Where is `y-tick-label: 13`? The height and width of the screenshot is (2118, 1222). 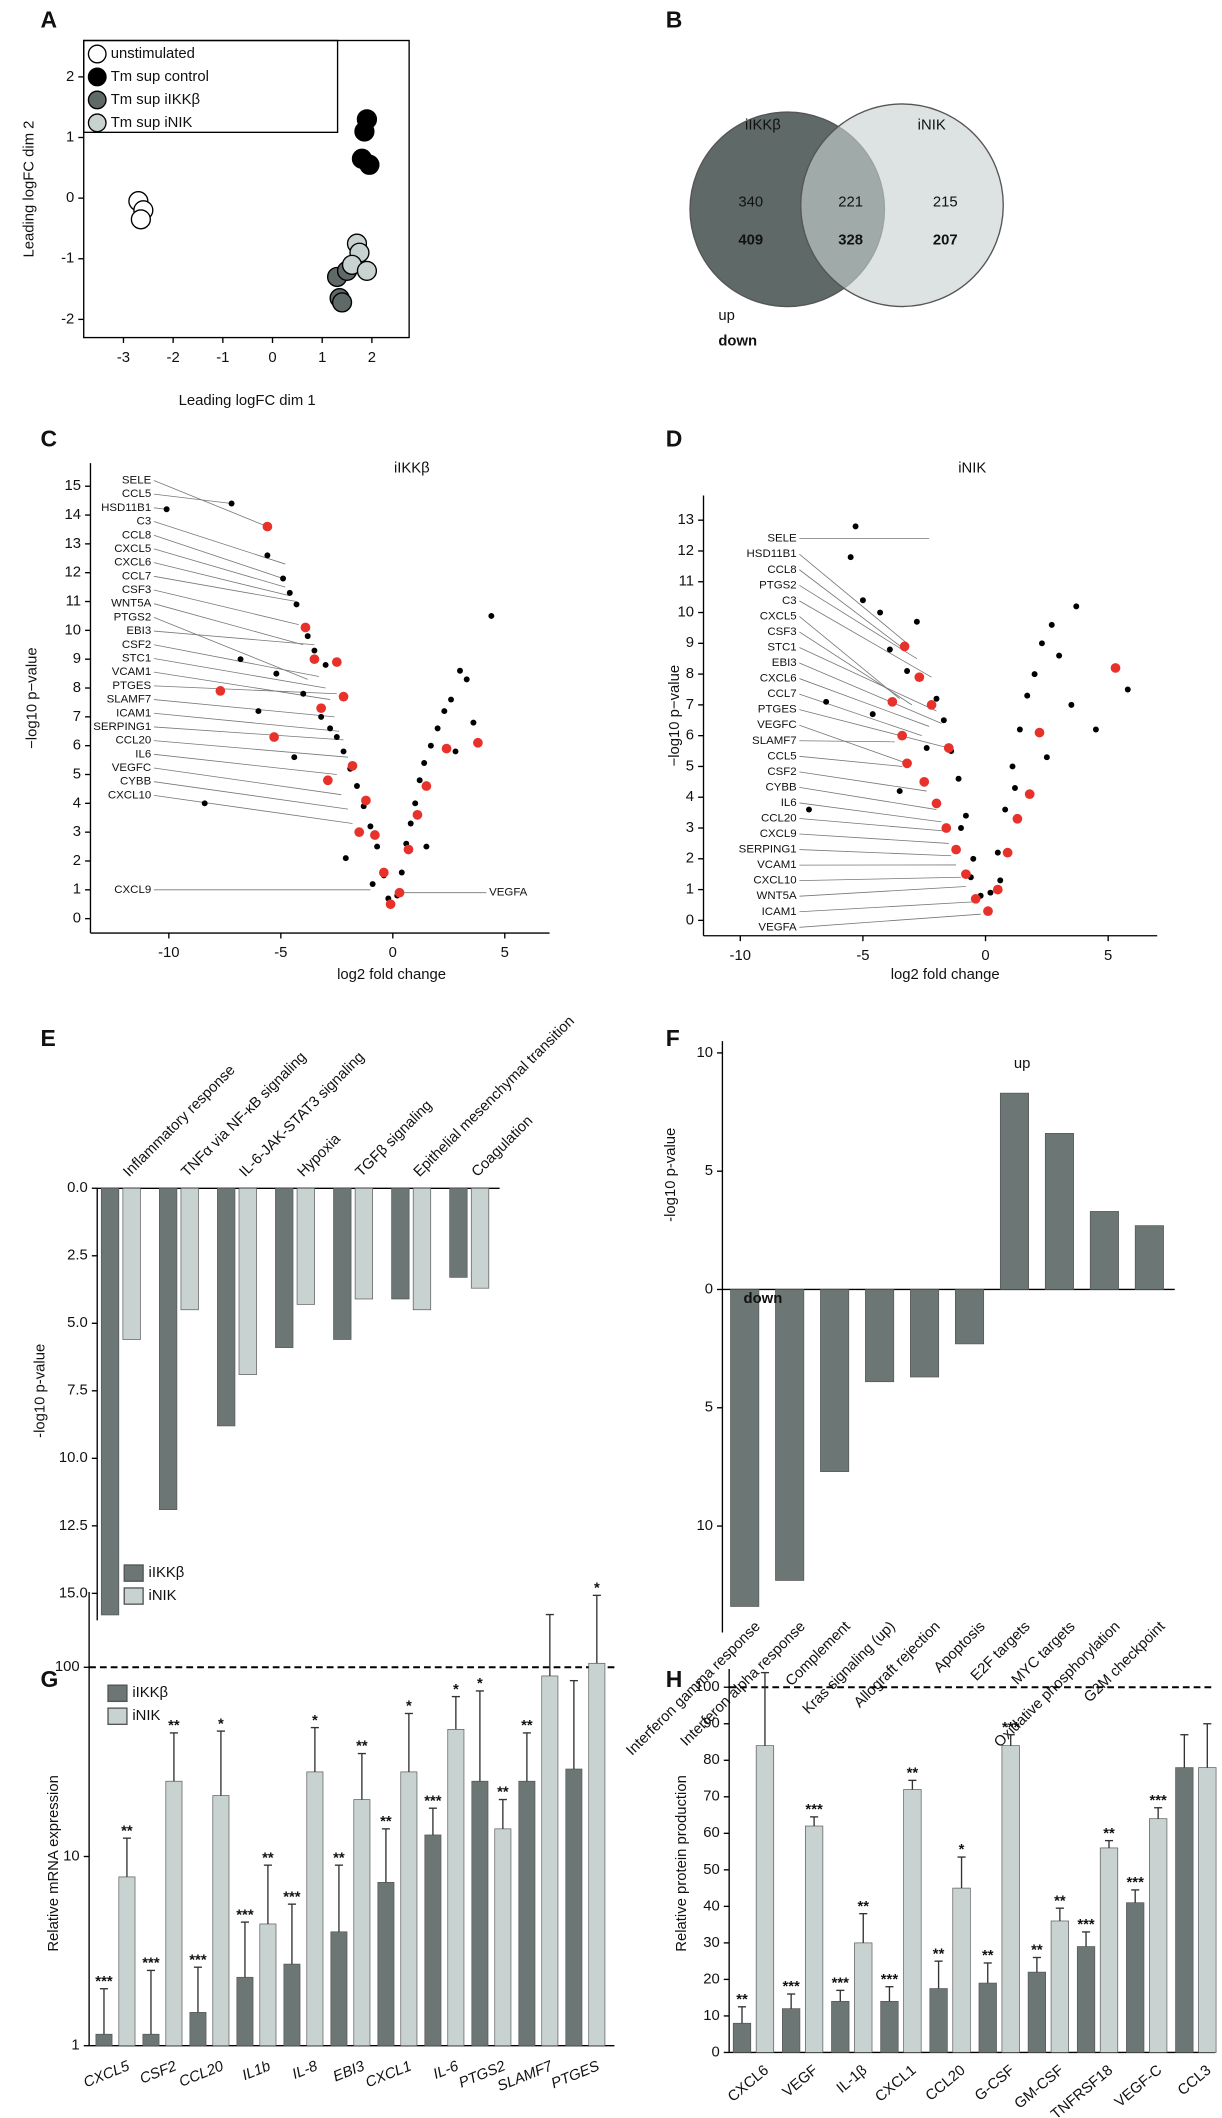 y-tick-label: 13 is located at coordinates (686, 520).